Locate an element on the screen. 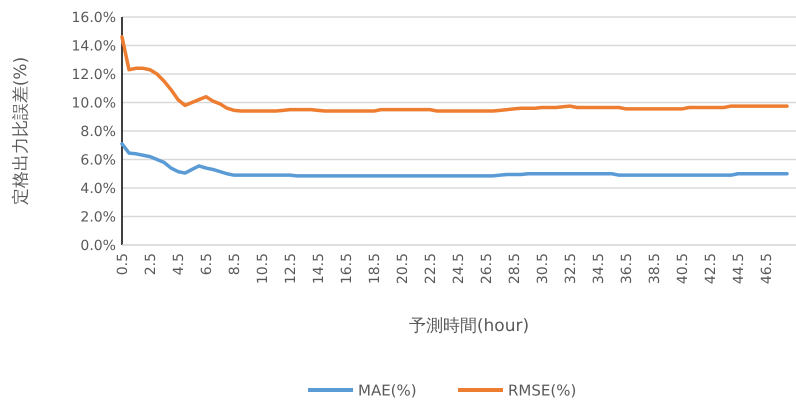  x-tick-label: 24.5 is located at coordinates (459, 268).